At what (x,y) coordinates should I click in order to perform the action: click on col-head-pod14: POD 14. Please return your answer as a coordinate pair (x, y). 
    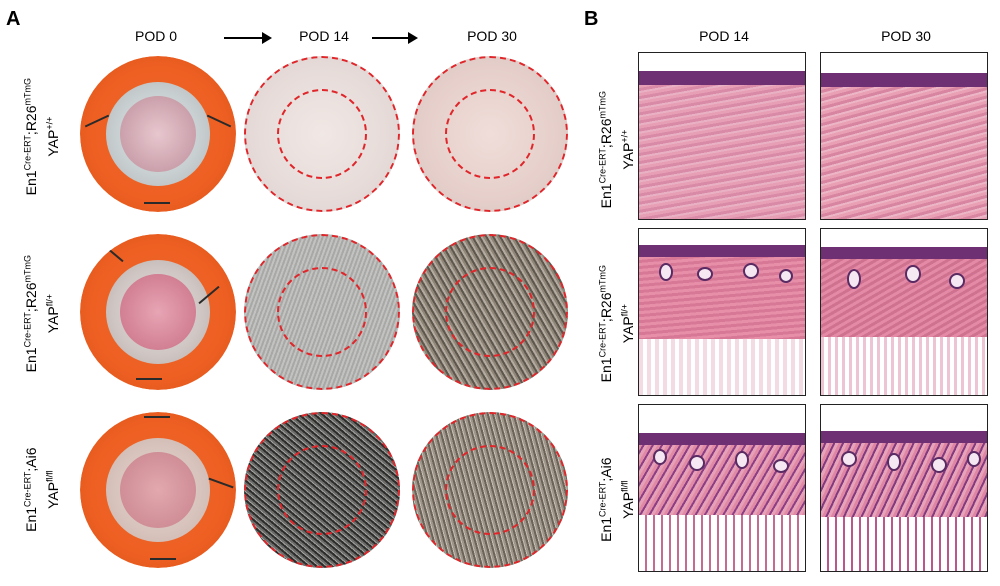
    Looking at the image, I should click on (324, 36).